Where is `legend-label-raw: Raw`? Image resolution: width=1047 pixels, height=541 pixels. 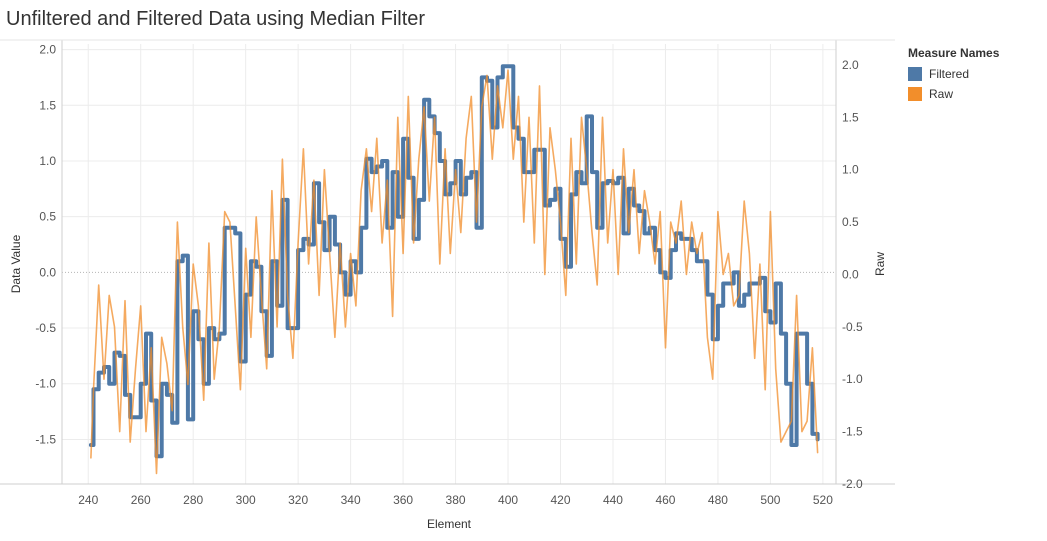 legend-label-raw: Raw is located at coordinates (941, 94).